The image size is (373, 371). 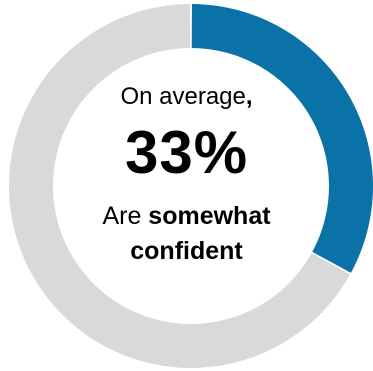 What do you see at coordinates (125, 216) in the screenshot?
I see `desc-prefix: Are` at bounding box center [125, 216].